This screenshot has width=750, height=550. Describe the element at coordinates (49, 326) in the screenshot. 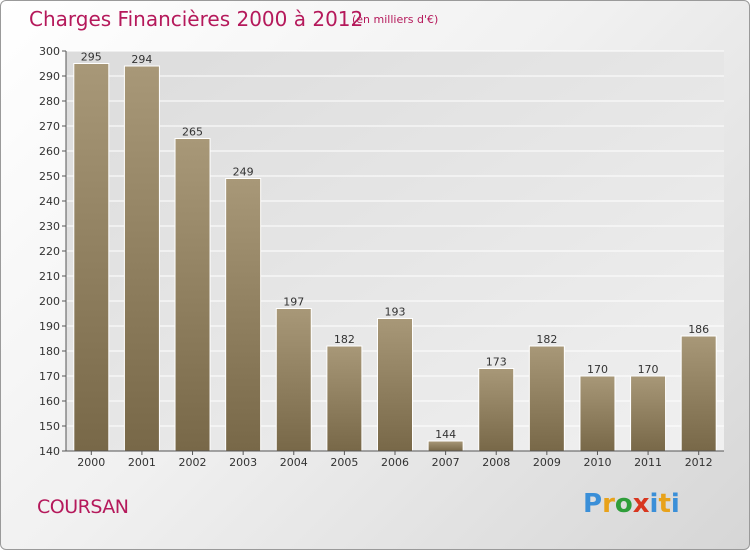

I see `y-tick-label: 190` at that location.